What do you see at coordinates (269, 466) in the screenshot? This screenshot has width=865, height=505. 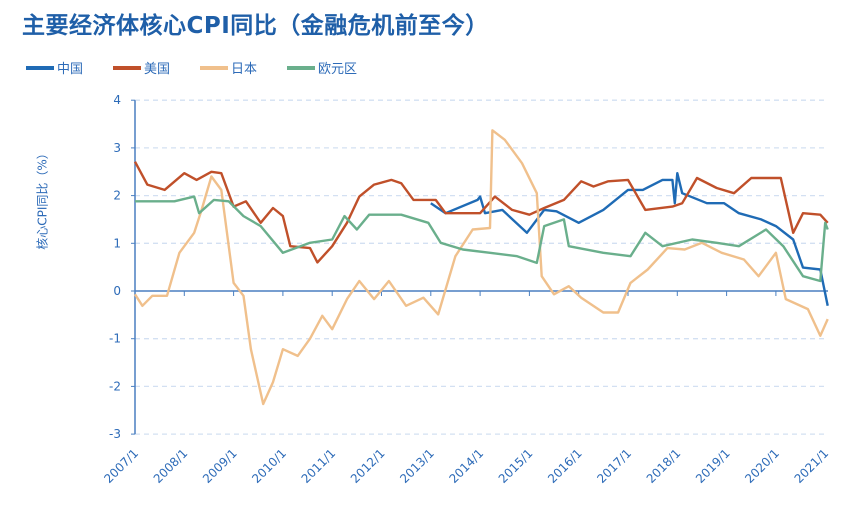 I see `x-tick-label: 2010/1` at bounding box center [269, 466].